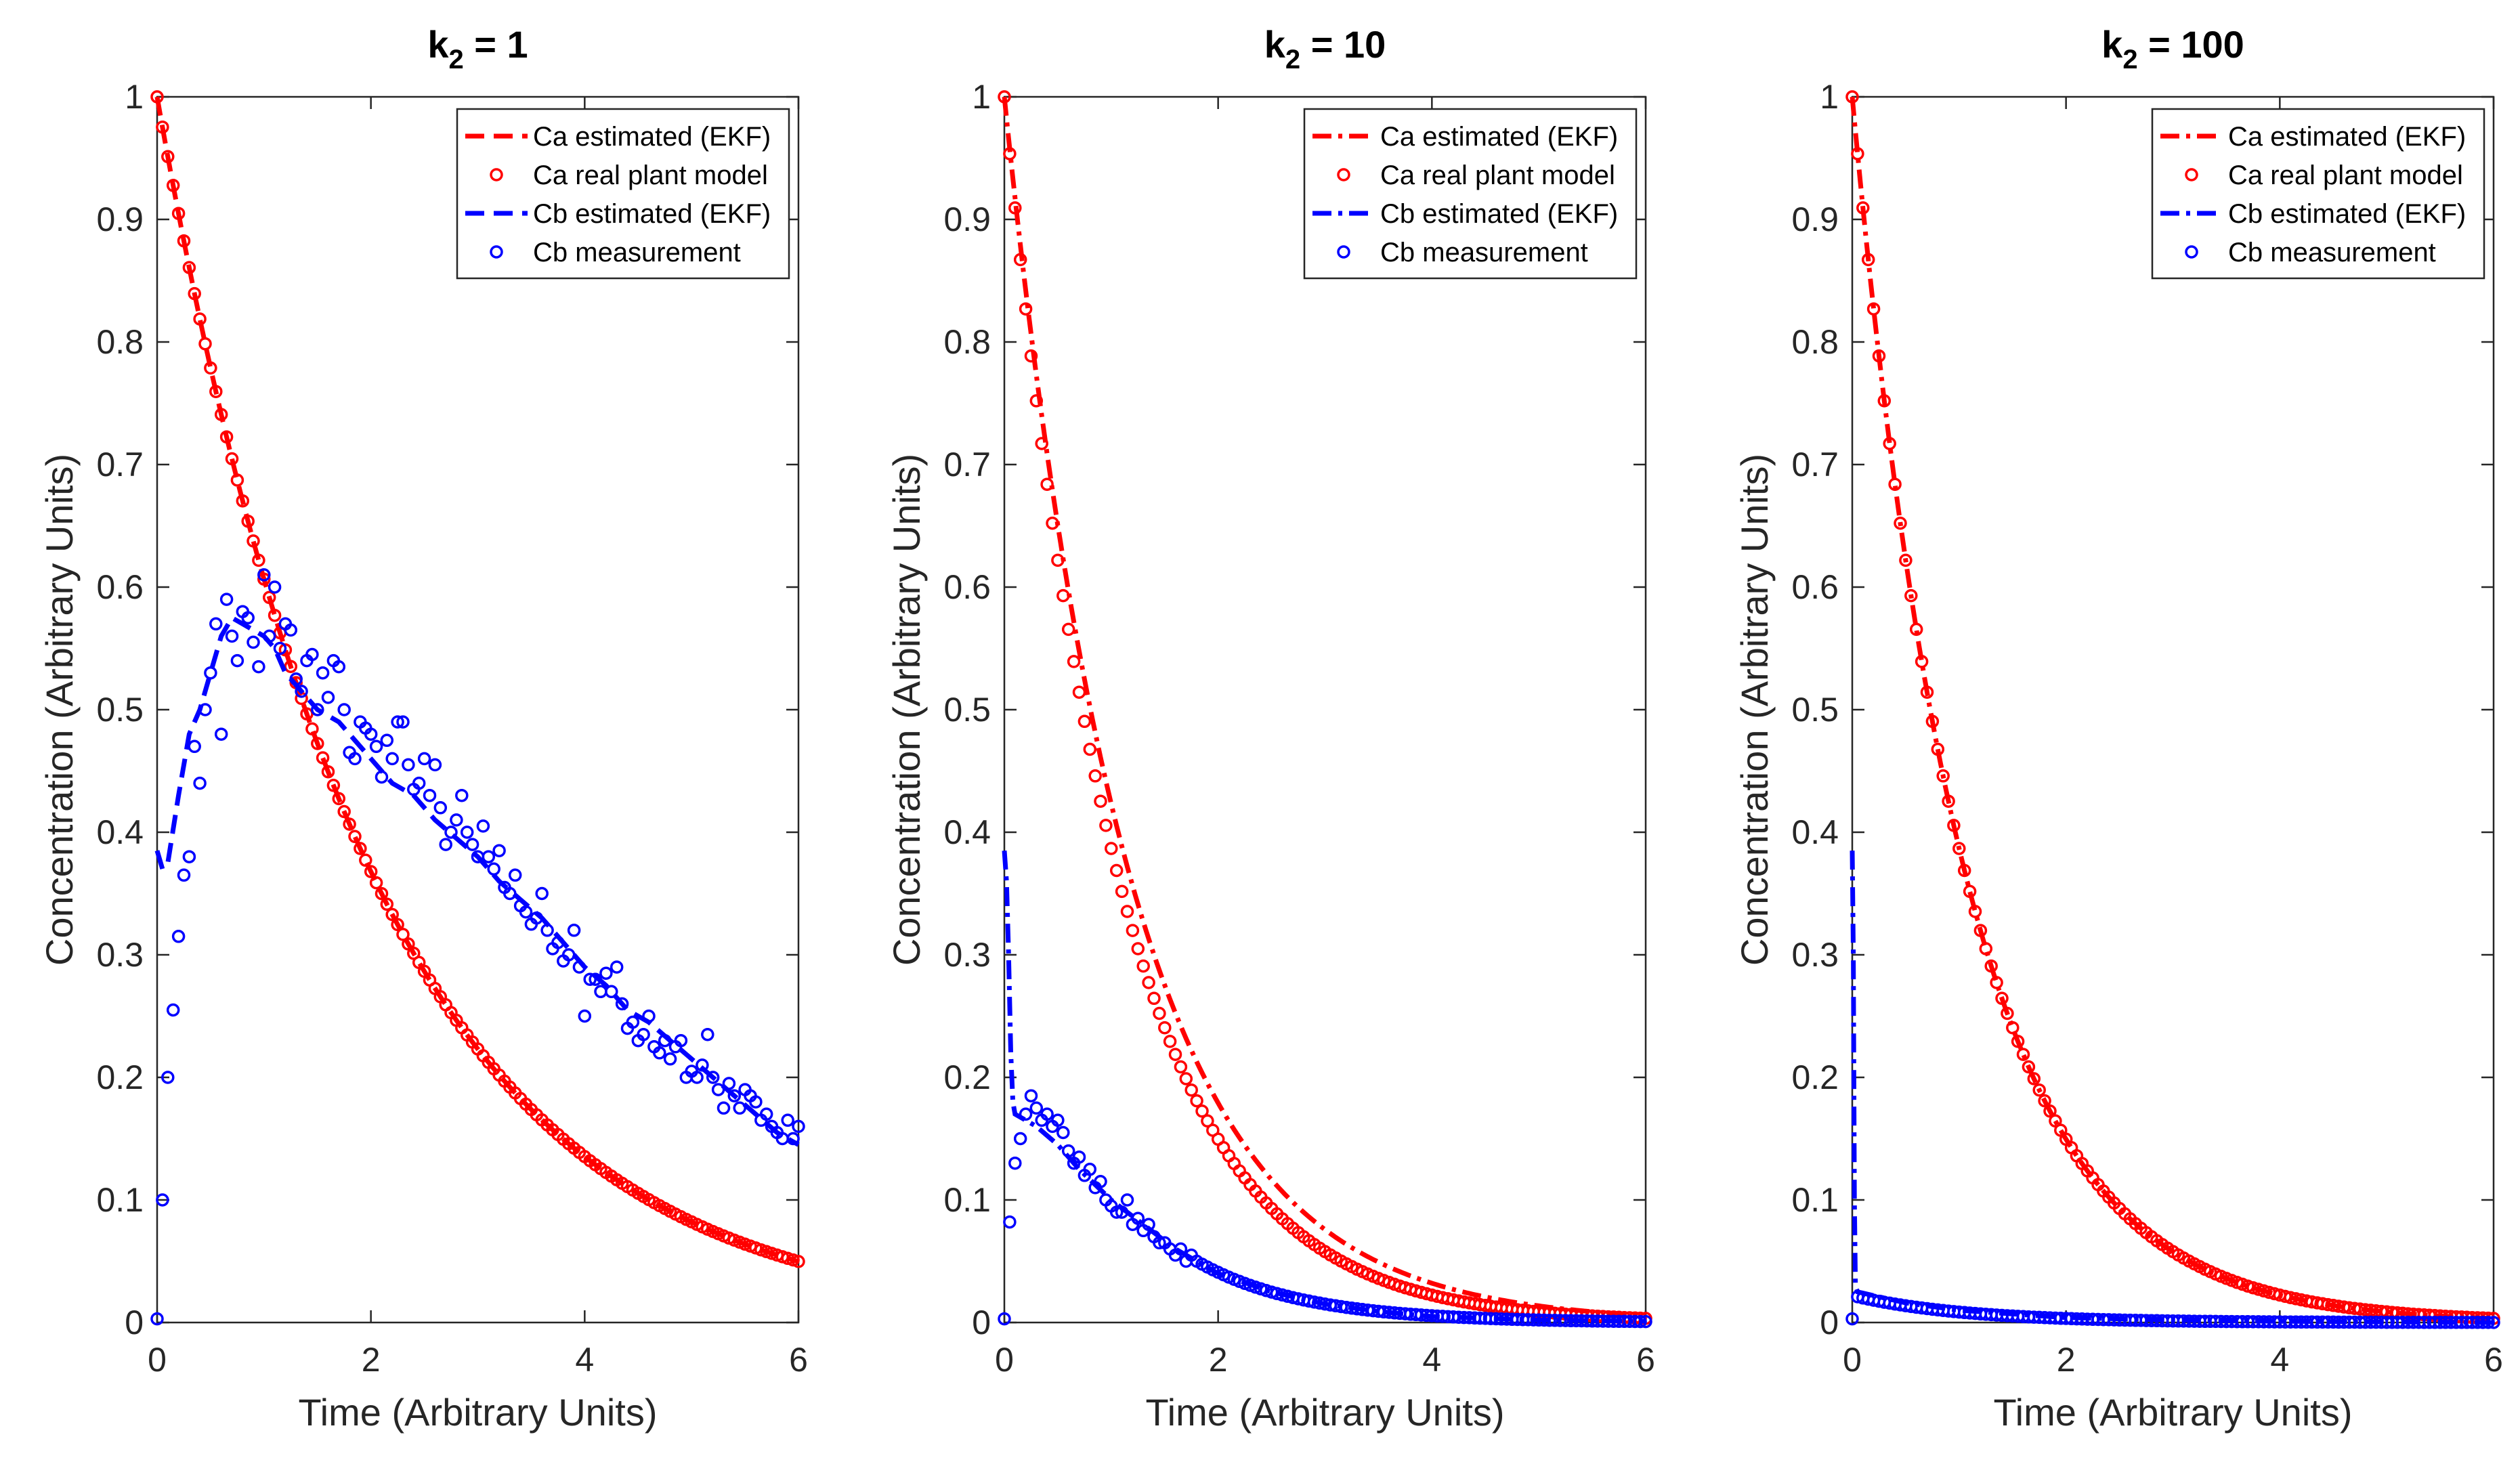 Image resolution: width=2520 pixels, height=1462 pixels. I want to click on y-tick-label: 0.4, so click(120, 832).